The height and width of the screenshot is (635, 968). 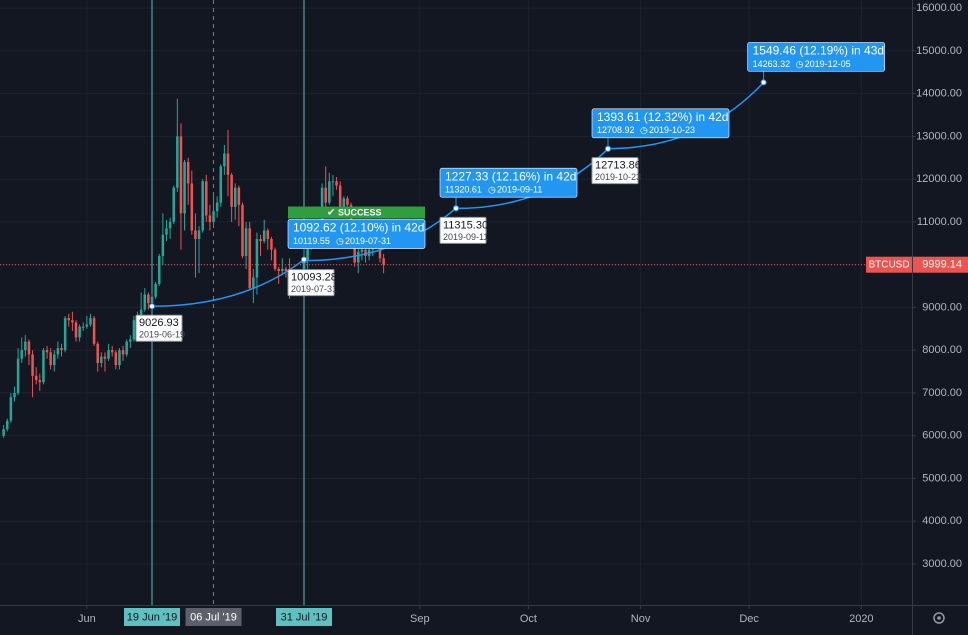 What do you see at coordinates (152, 306) in the screenshot?
I see `anchor-point` at bounding box center [152, 306].